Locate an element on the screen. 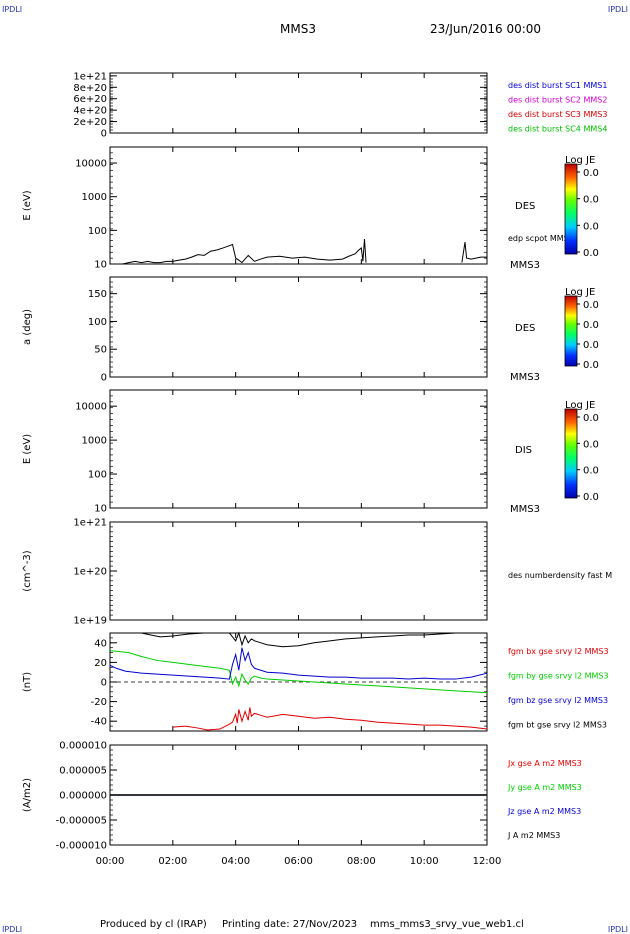 The width and height of the screenshot is (630, 934). corner-tr: IPDLI is located at coordinates (617, 9).